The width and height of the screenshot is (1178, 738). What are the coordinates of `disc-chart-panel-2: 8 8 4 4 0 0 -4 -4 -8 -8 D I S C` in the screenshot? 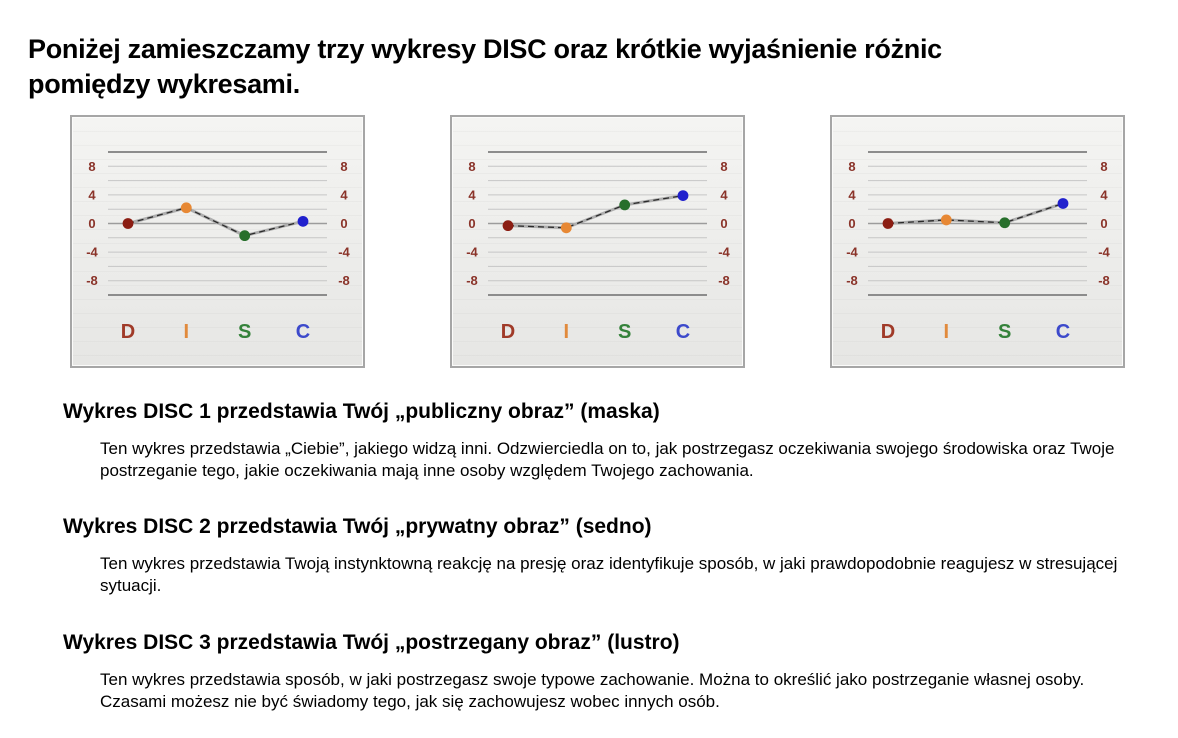 It's located at (597, 241).